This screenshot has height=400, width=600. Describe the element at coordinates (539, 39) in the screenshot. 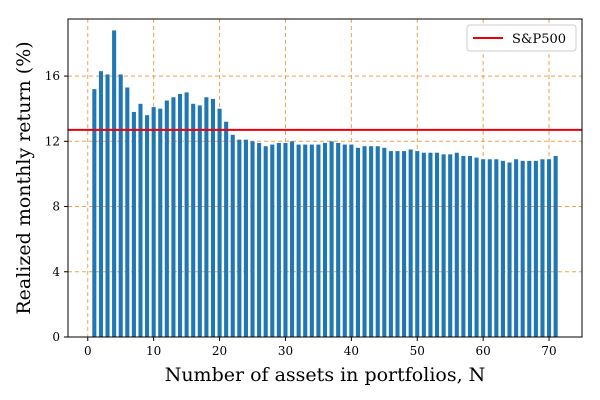

I see `legend-label-sp500: S&P500` at that location.